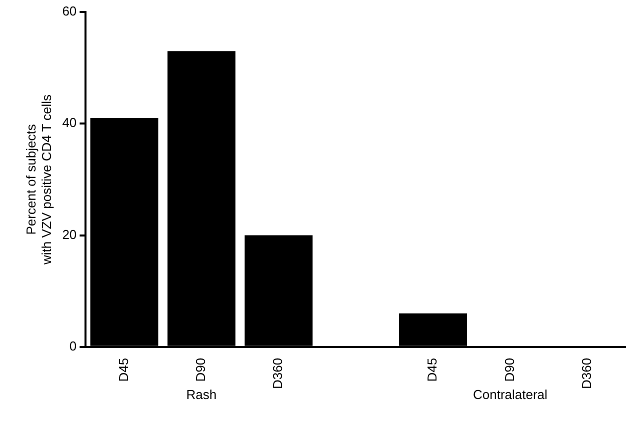 The height and width of the screenshot is (436, 626). I want to click on y-tick-label: 60, so click(69, 11).